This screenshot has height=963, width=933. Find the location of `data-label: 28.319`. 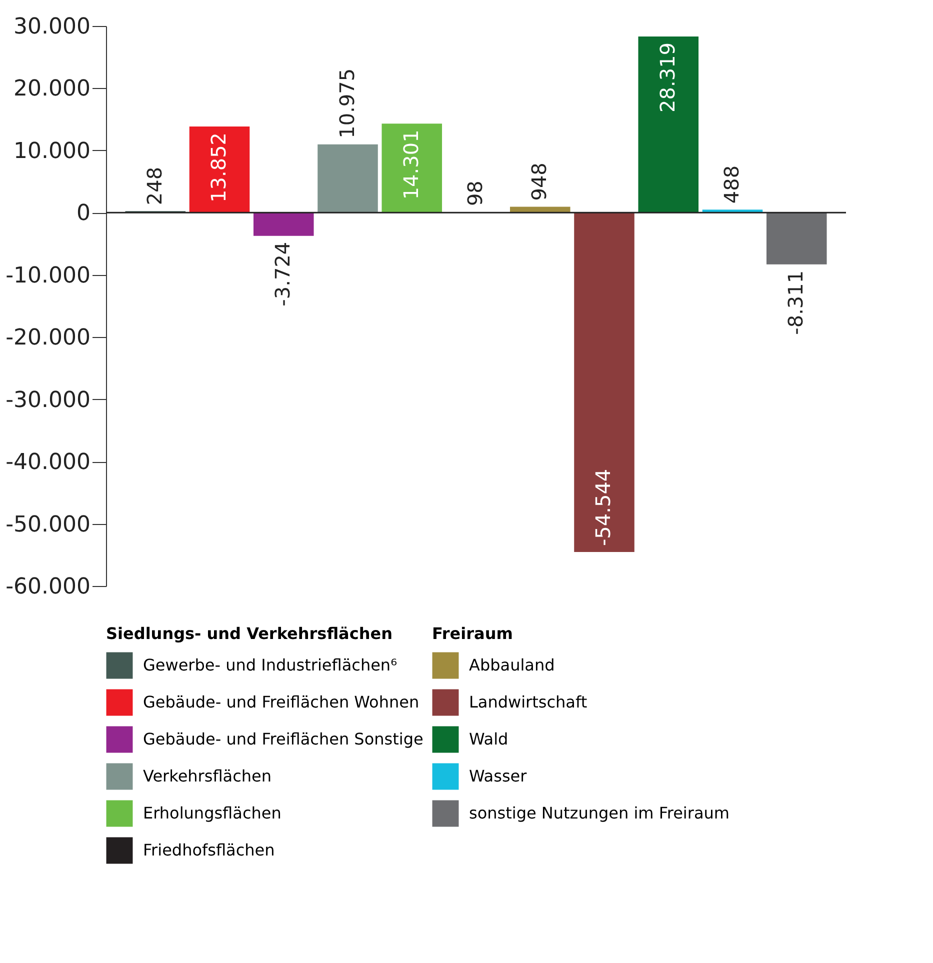

data-label: 28.319 is located at coordinates (667, 77).